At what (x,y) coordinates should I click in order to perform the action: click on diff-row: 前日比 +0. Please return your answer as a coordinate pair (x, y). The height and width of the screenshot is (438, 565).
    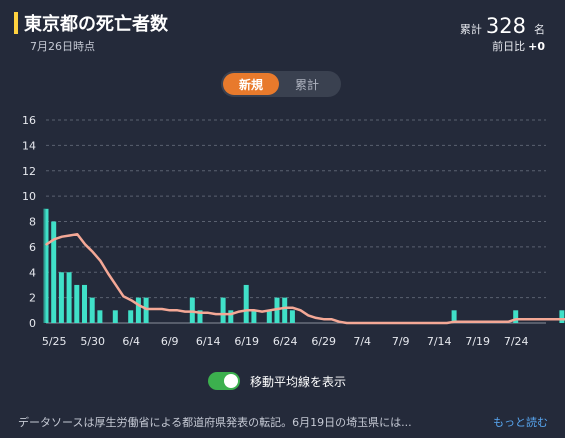
    Looking at the image, I should click on (502, 46).